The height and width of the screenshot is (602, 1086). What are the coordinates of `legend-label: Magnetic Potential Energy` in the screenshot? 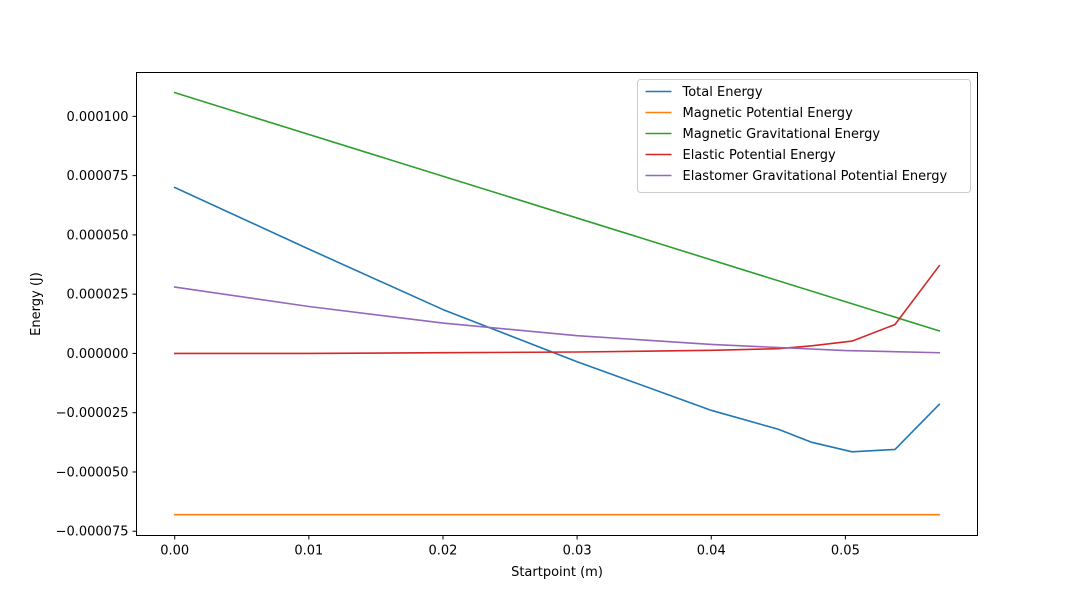 It's located at (768, 113).